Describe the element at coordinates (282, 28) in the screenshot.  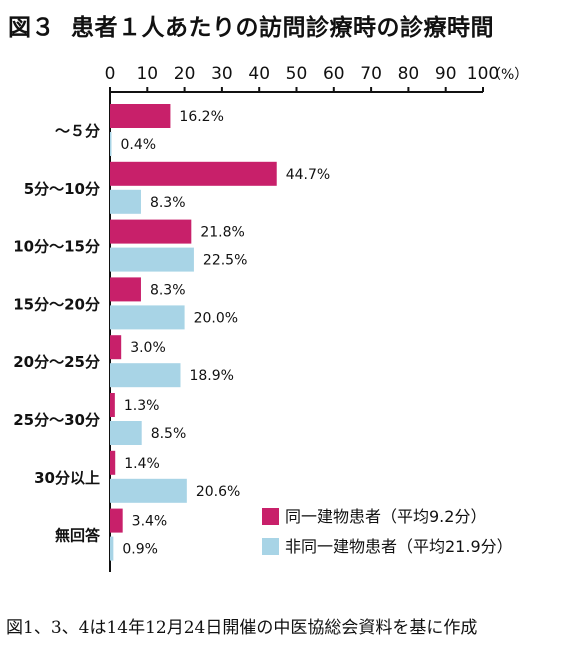
I see `title-text: 患者１人あたりの訪問診療時の診療時間` at that location.